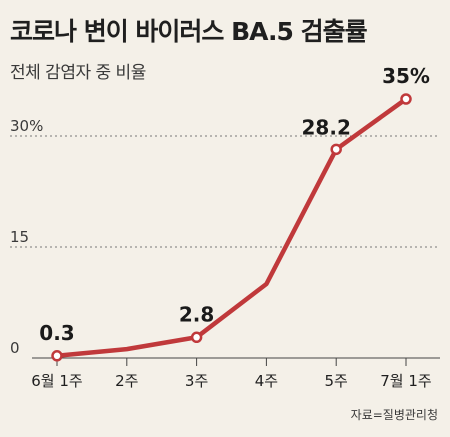  Describe the element at coordinates (326, 127) in the screenshot. I see `data-label-4: 28.2` at that location.